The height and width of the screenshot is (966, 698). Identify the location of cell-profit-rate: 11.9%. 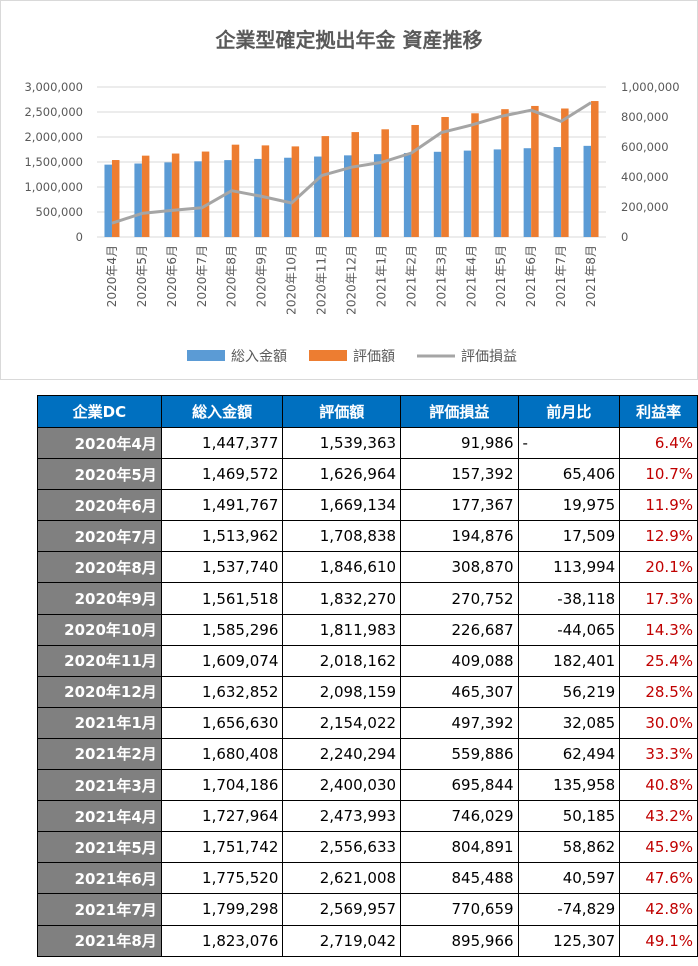
(658, 505).